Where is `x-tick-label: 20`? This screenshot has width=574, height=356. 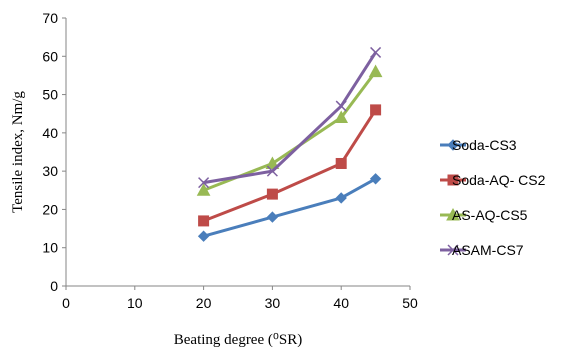
x-tick-label: 20 is located at coordinates (204, 303).